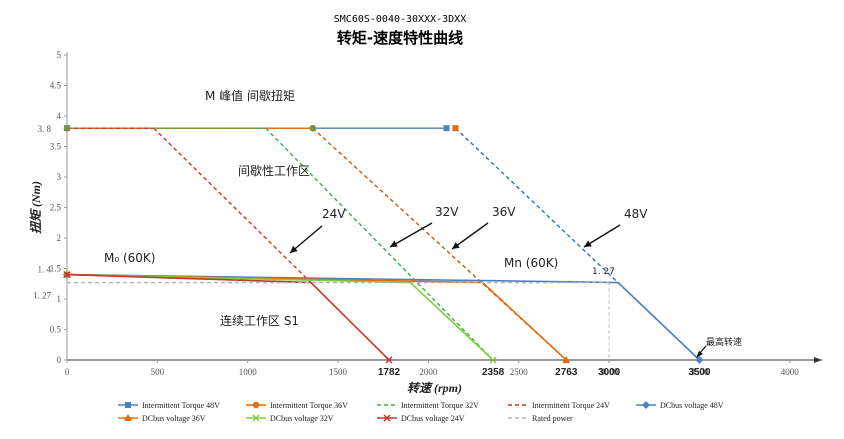 This screenshot has height=439, width=844. I want to click on legend-item: Intermittent Torque 24V, so click(559, 405).